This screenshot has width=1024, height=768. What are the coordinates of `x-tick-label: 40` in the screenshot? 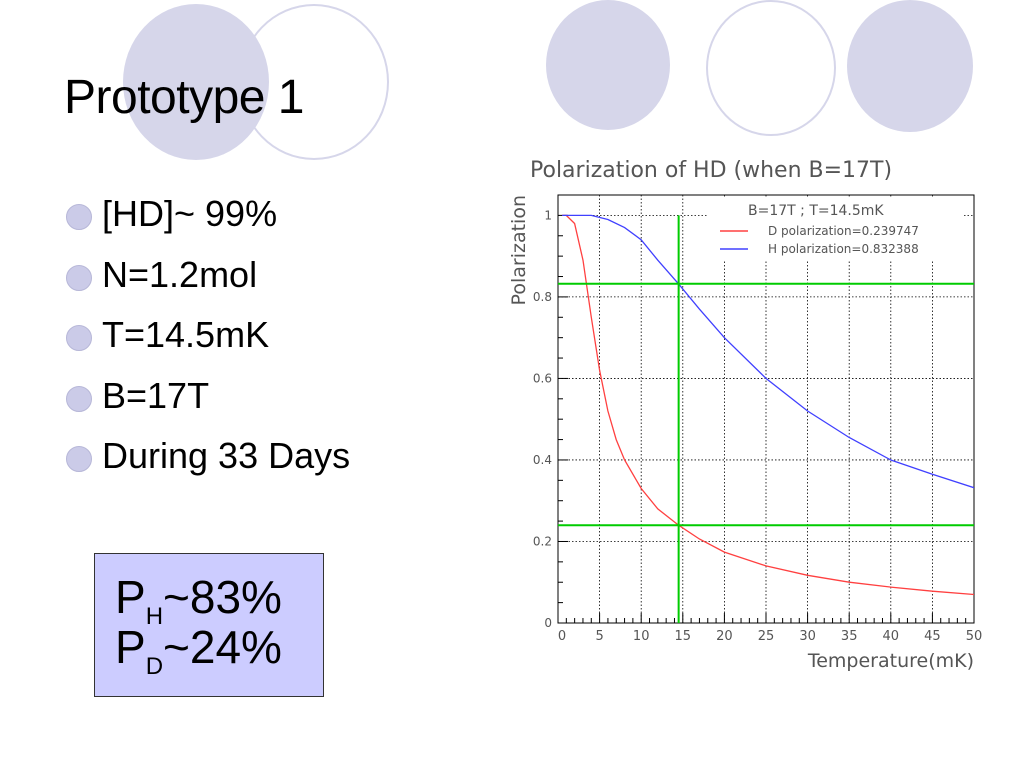 It's located at (891, 636).